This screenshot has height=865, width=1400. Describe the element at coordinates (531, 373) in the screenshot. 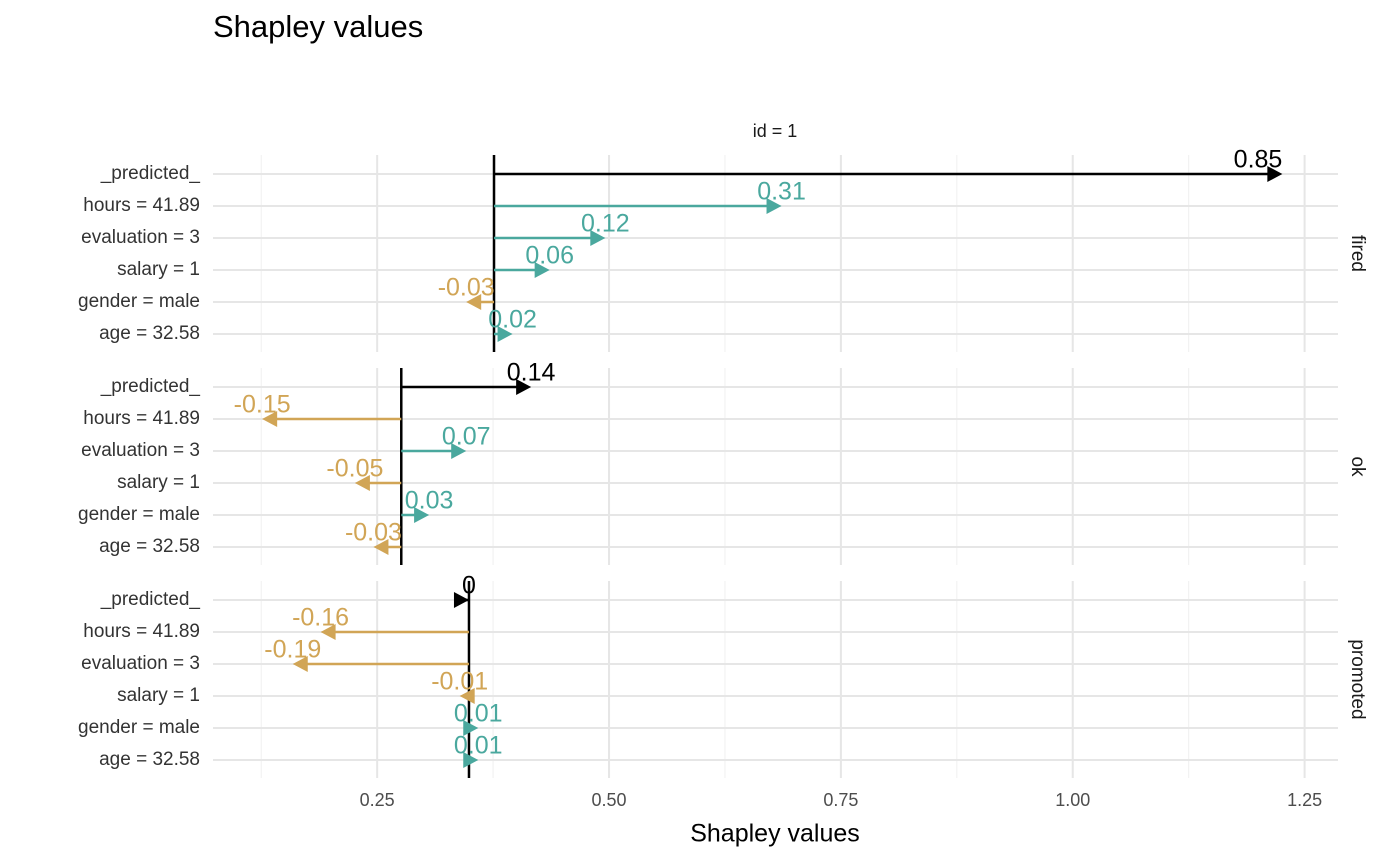

I see `value-label: 0.14` at that location.